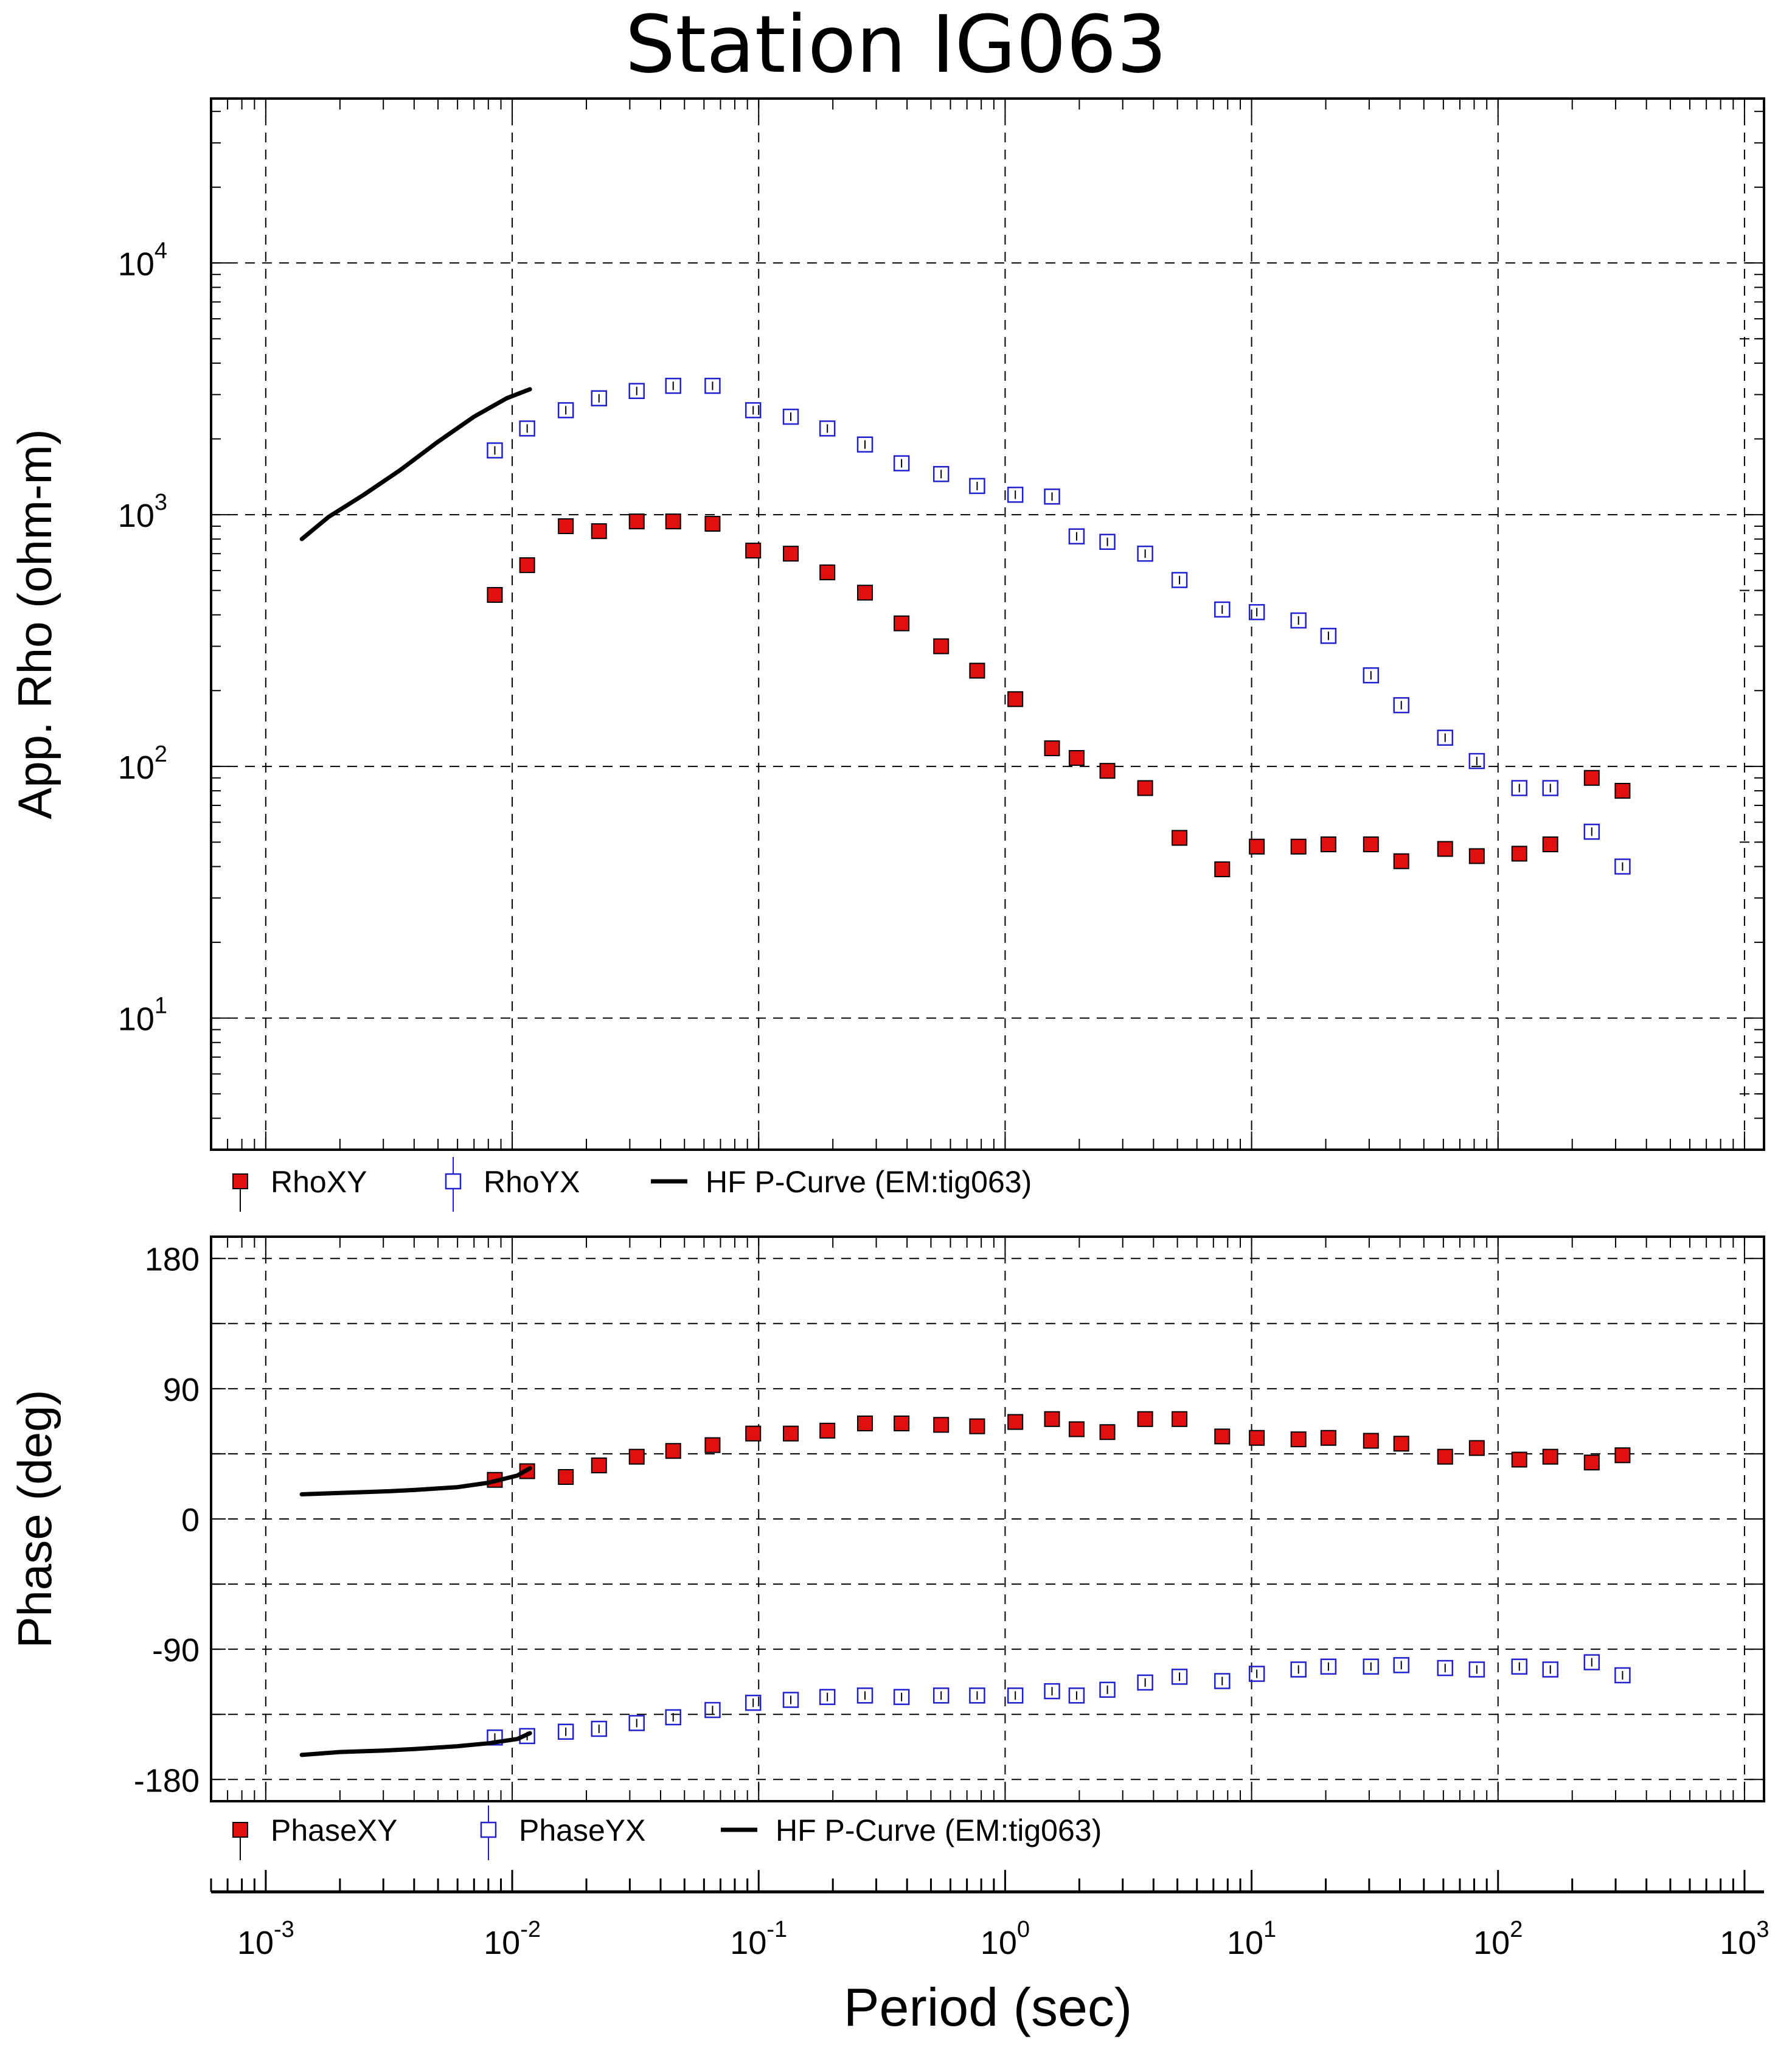 The image size is (1792, 2064). I want to click on x-axis: 10-3 10-2 10-1 100 101 102 103 Period (sec), so click(989, 1953).